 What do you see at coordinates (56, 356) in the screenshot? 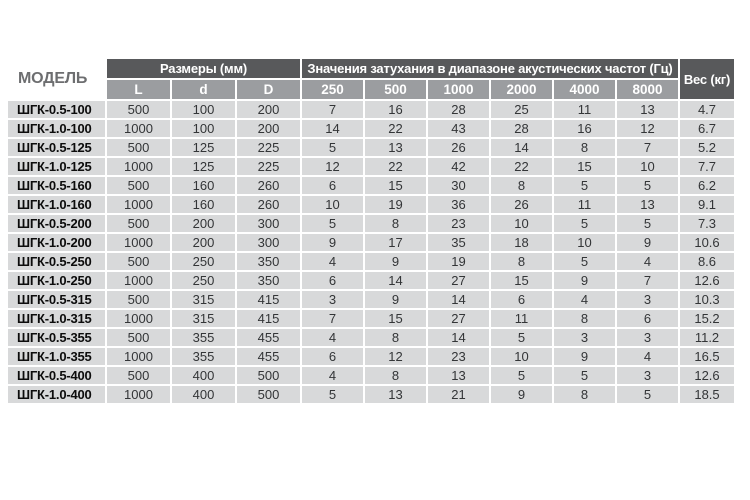
I see `model-cell: ШГК-1.0-355` at bounding box center [56, 356].